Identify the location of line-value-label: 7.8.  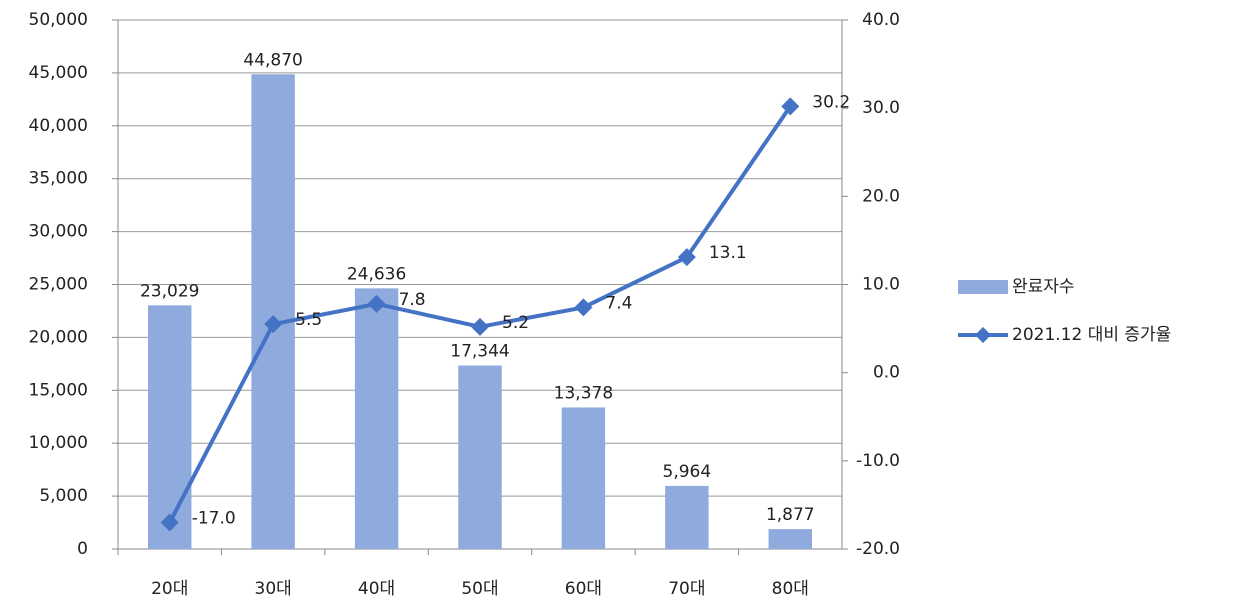
(412, 300).